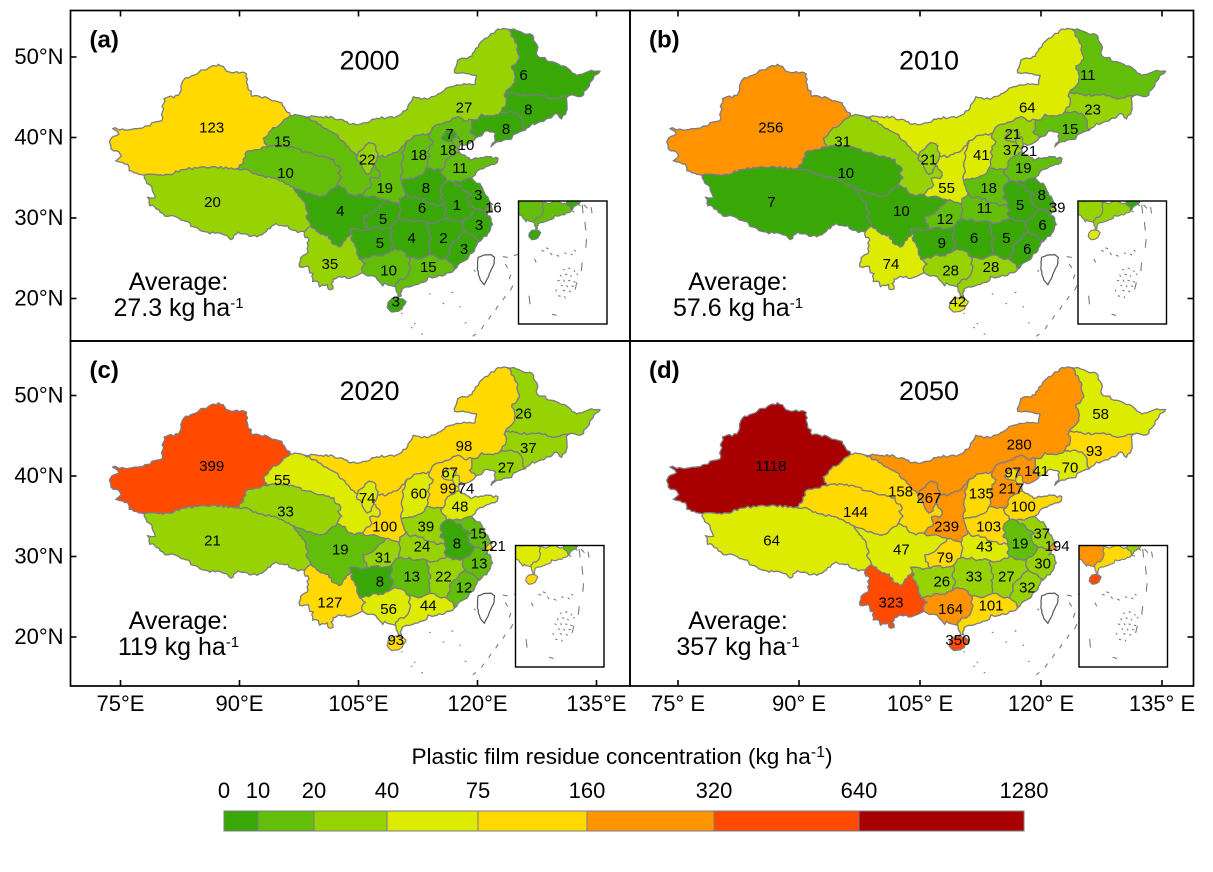 This screenshot has height=872, width=1213. What do you see at coordinates (1162, 703) in the screenshot?
I see `svg-text: 135° E` at bounding box center [1162, 703].